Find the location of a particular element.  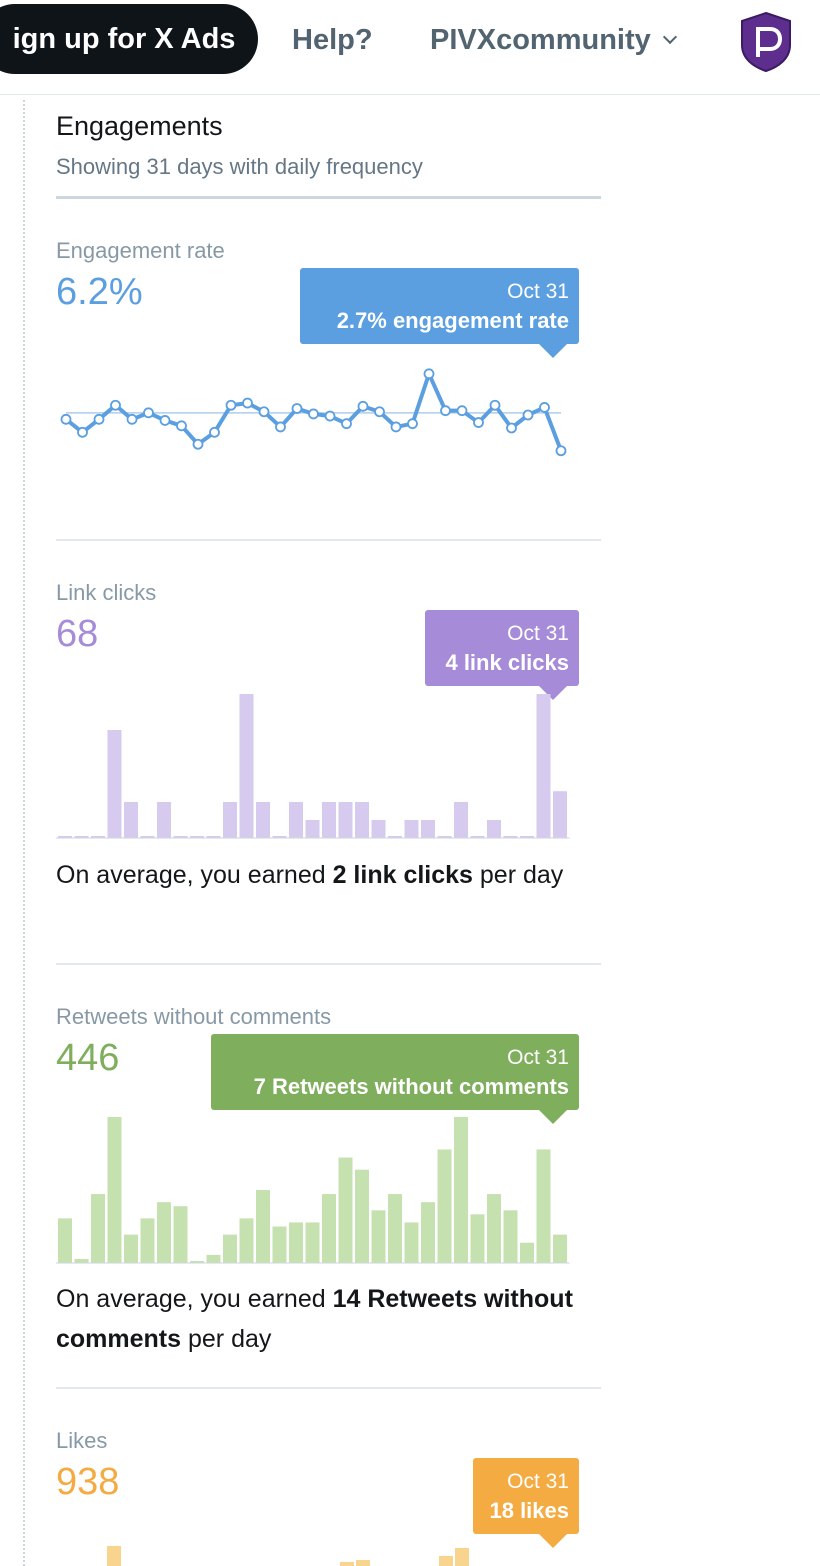

likes-chart is located at coordinates (316, 1554).